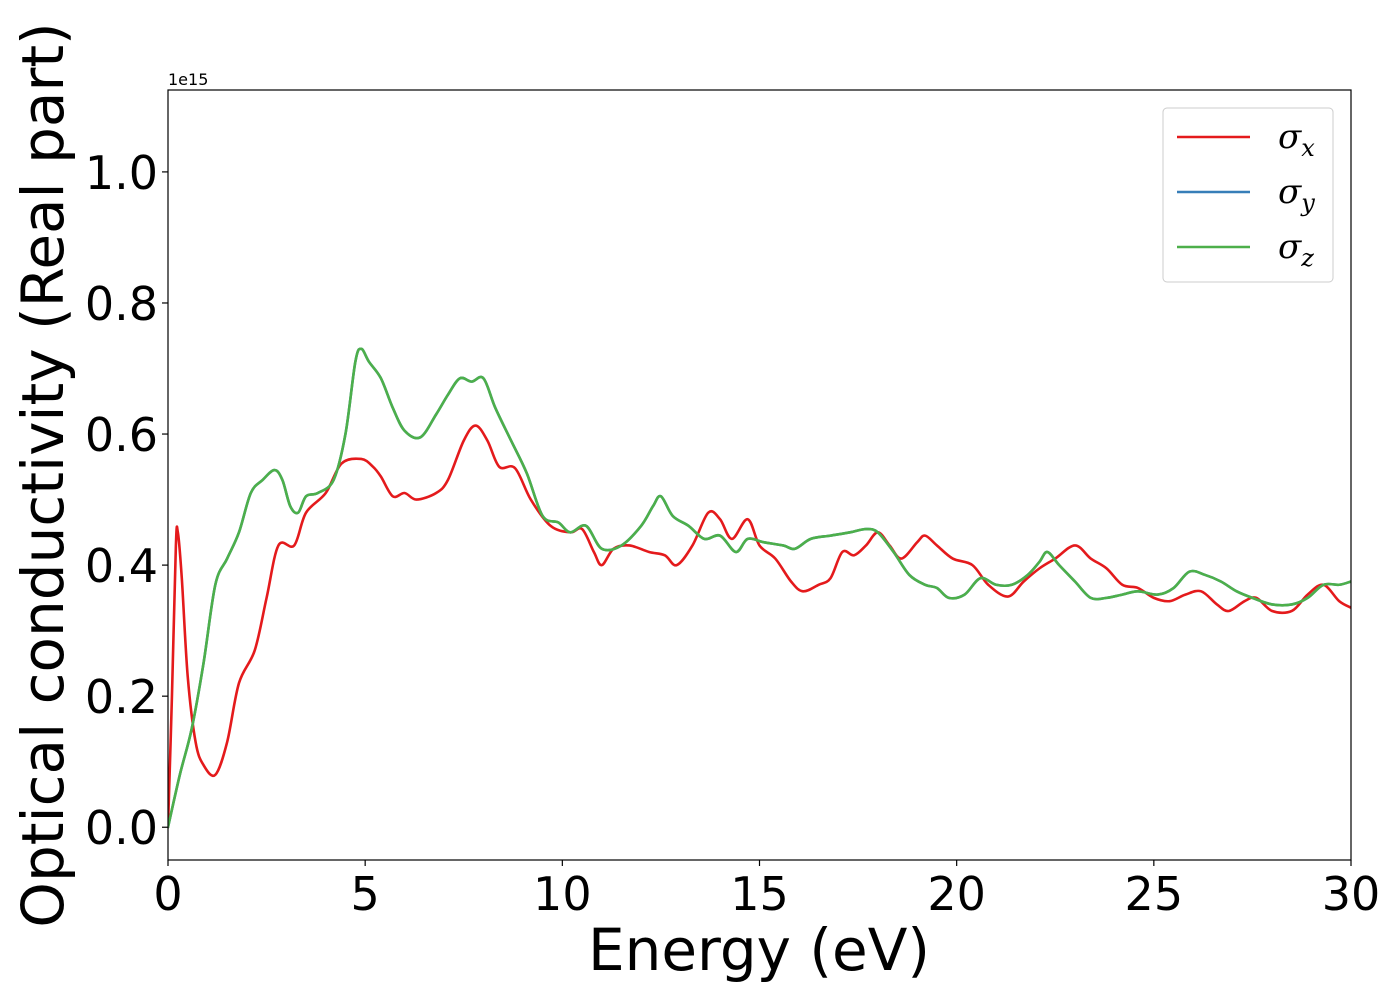 This screenshot has height=1000, width=1400. Describe the element at coordinates (121, 697) in the screenshot. I see `y-tick-label: 0.2` at that location.